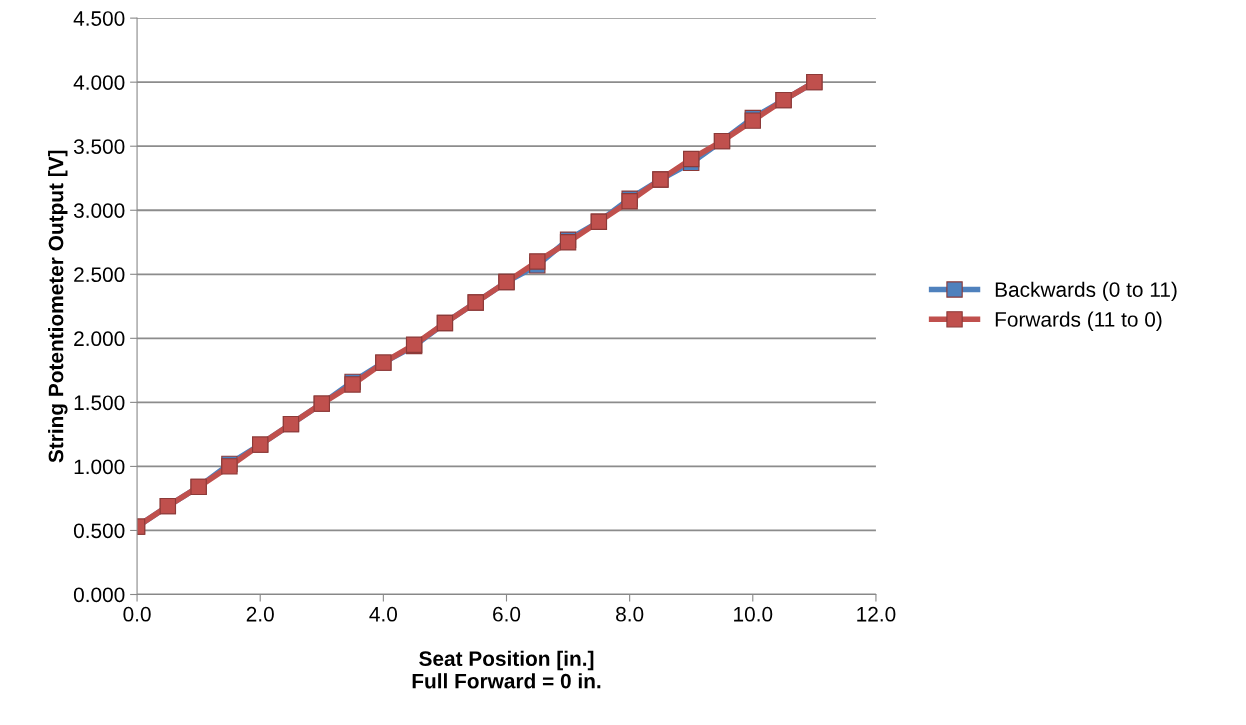 This screenshot has height=725, width=1246. Describe the element at coordinates (137, 614) in the screenshot. I see `x-tick-label: 0.0` at that location.